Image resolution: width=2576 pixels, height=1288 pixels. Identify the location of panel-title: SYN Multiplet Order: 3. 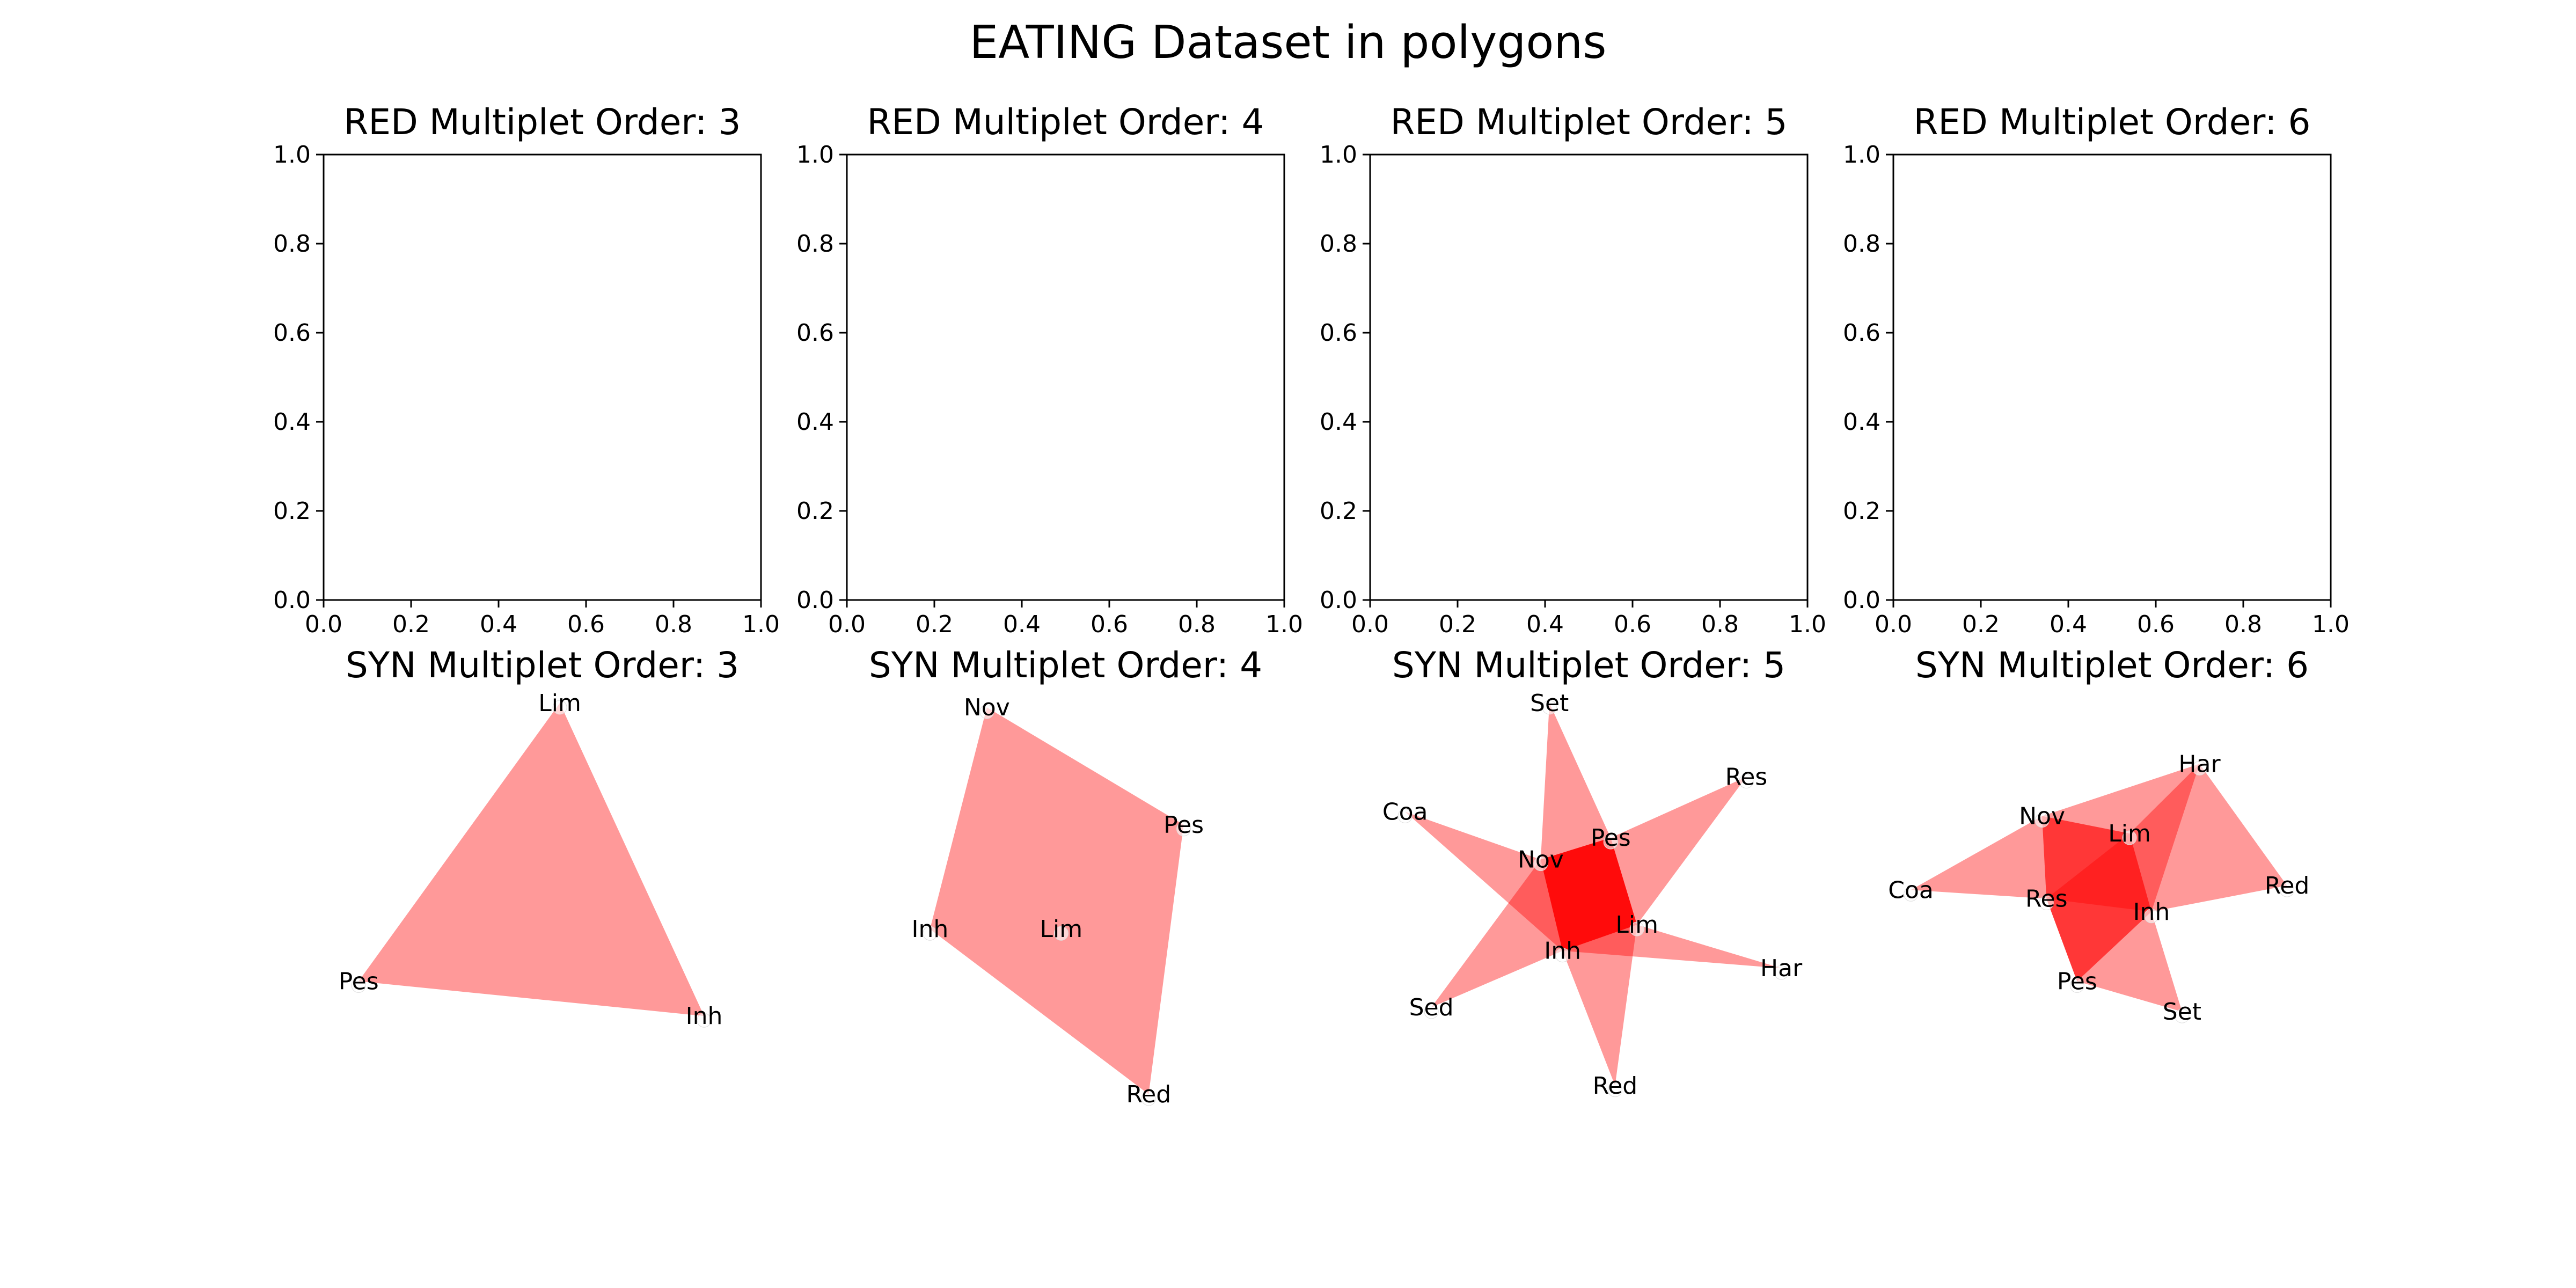
(542, 665).